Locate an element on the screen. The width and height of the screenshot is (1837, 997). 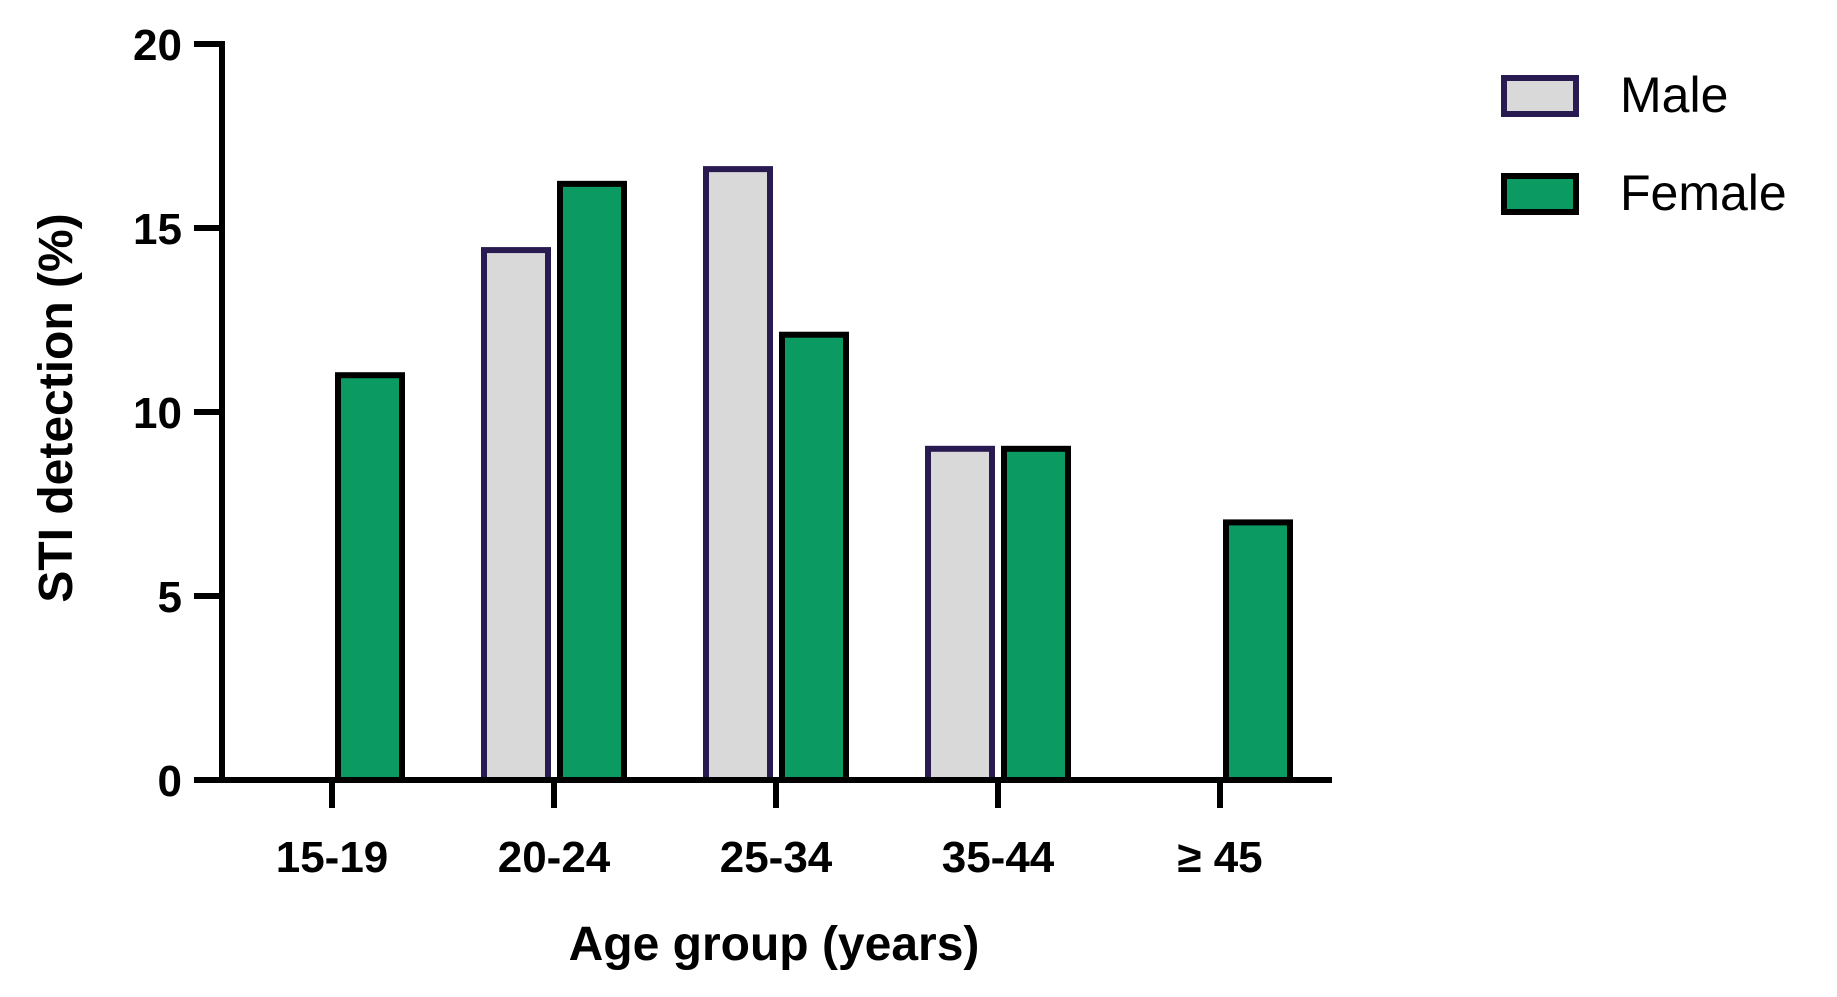
legend-swatch-male is located at coordinates (1540, 96).